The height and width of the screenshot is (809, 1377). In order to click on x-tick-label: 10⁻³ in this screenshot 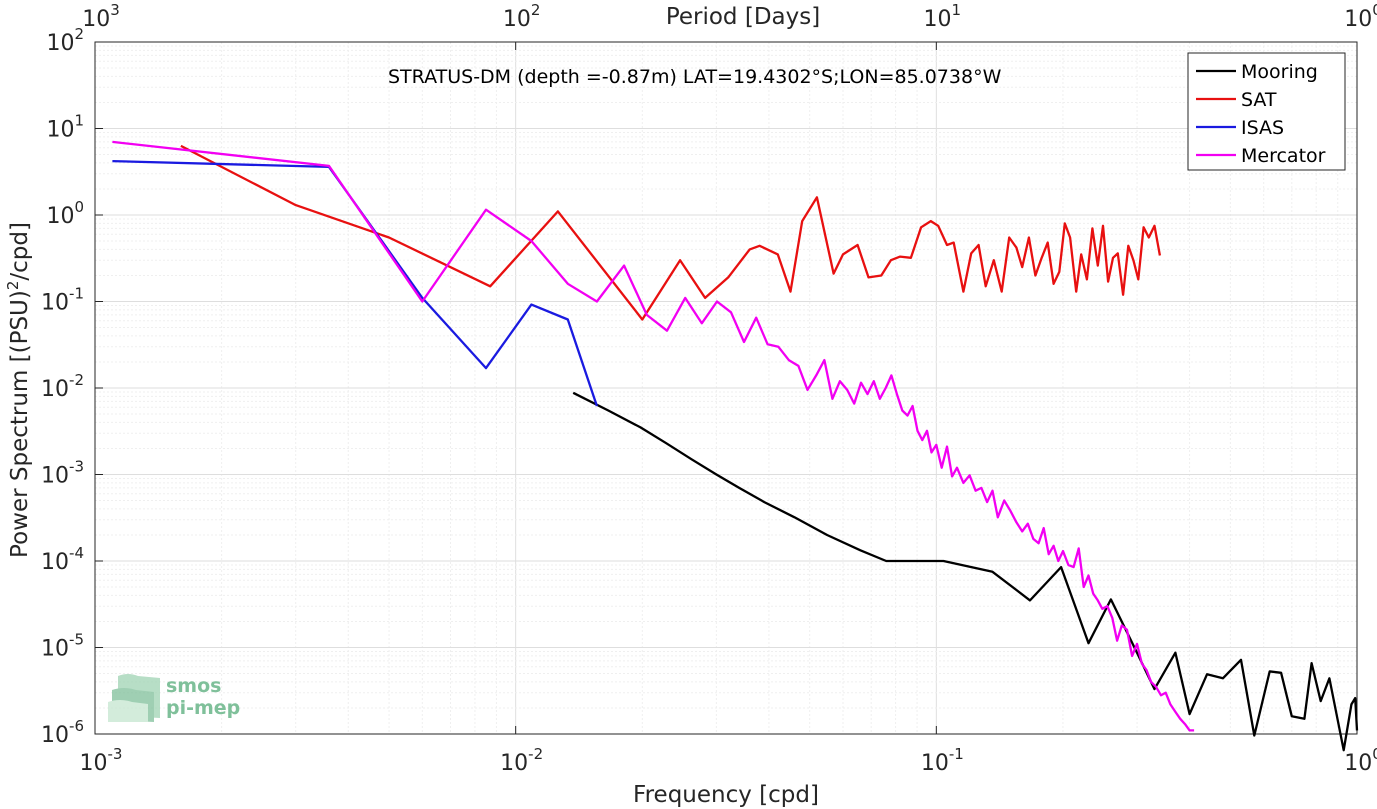, I will do `click(101, 760)`.